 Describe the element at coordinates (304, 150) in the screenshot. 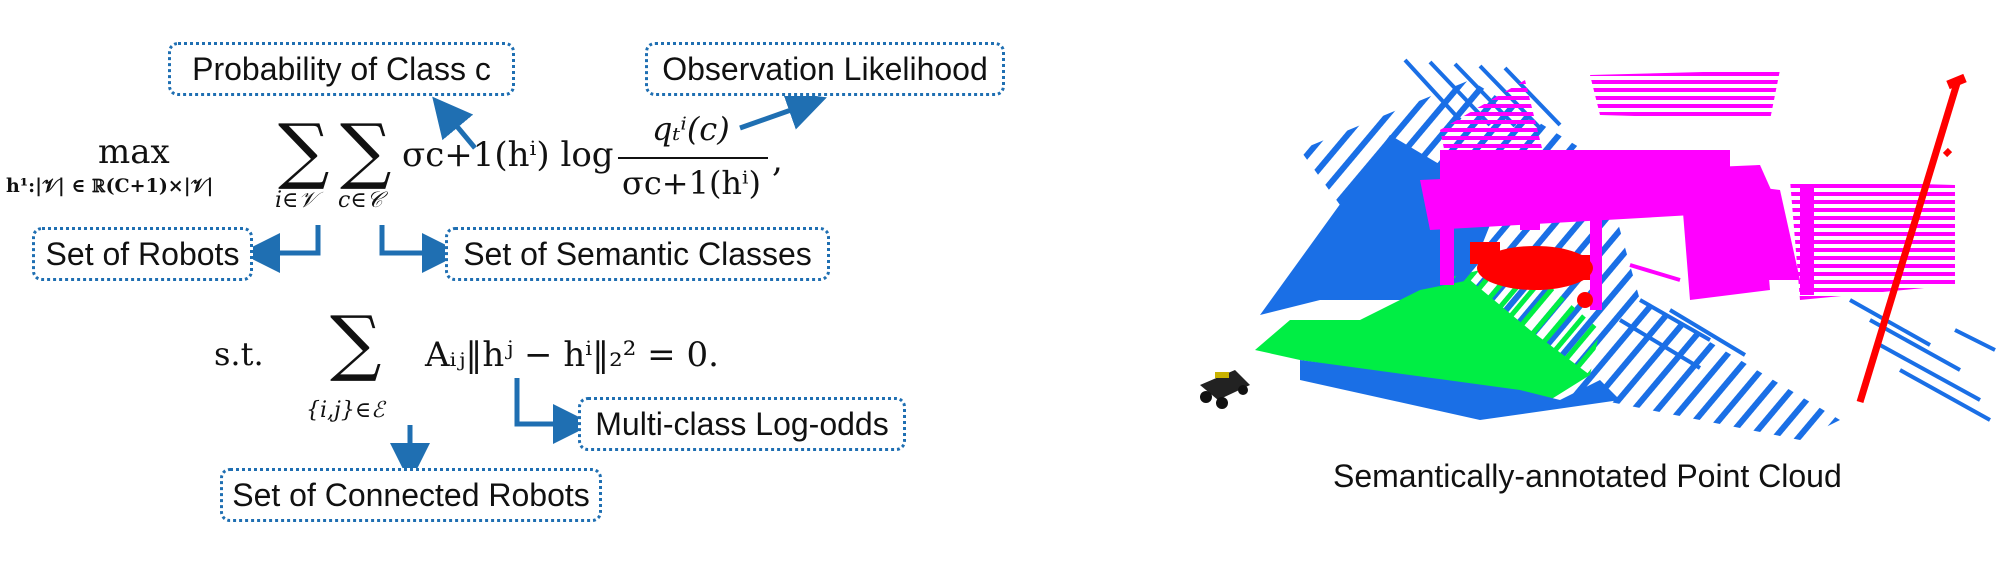

I see `sum-i-symbol: ∑` at that location.